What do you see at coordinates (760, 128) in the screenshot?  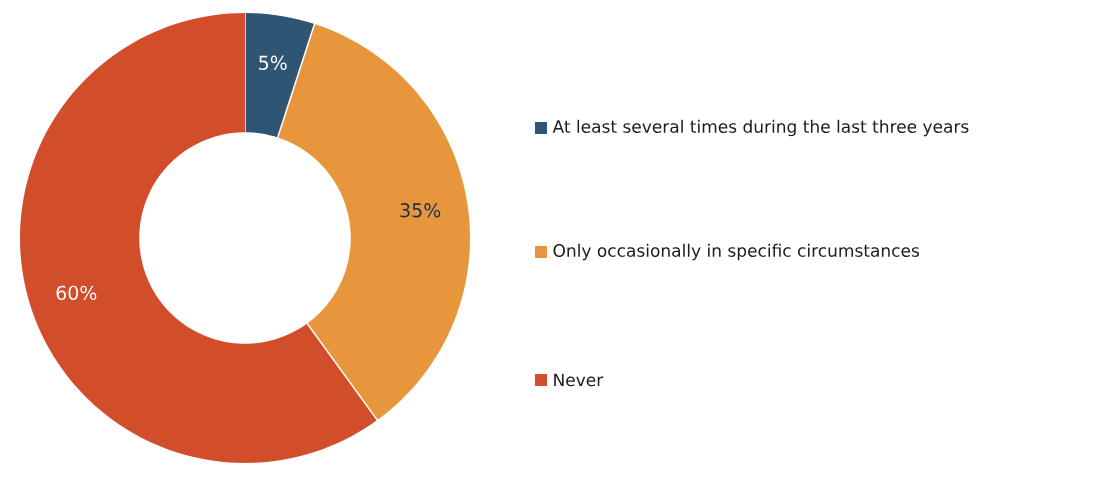 I see `legend-label: At least several times during the last three years` at bounding box center [760, 128].